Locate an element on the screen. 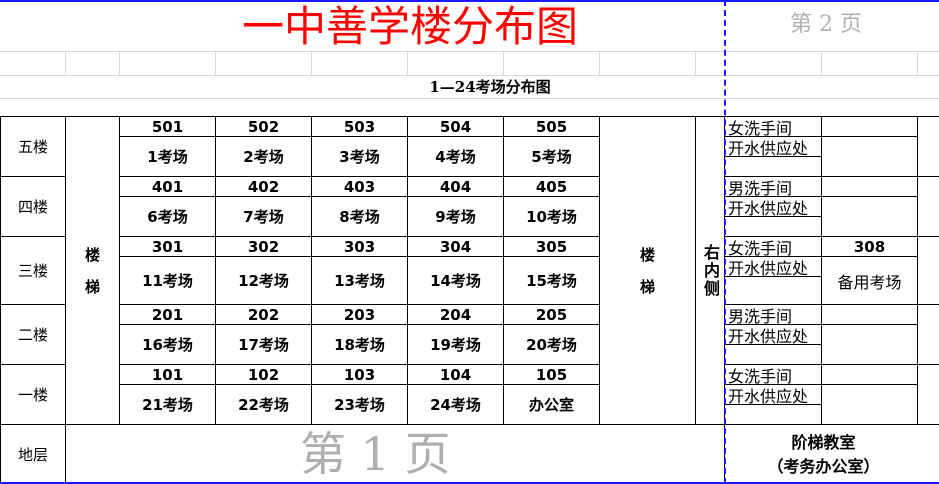 This screenshot has height=484, width=939. exam-room: 18考场 is located at coordinates (359, 344).